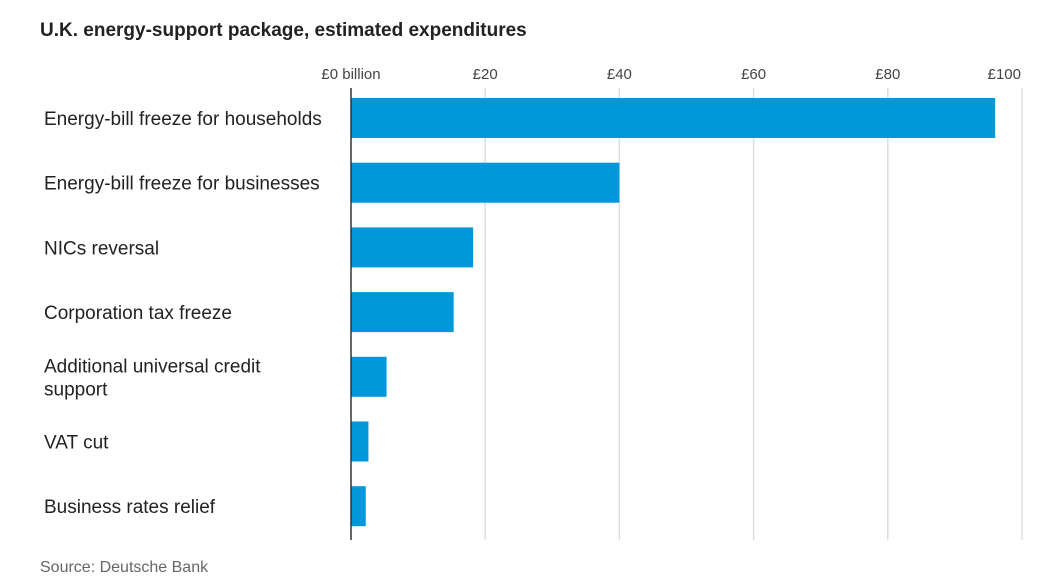  Describe the element at coordinates (124, 567) in the screenshot. I see `source-note: Source: Deutsche Bank` at that location.